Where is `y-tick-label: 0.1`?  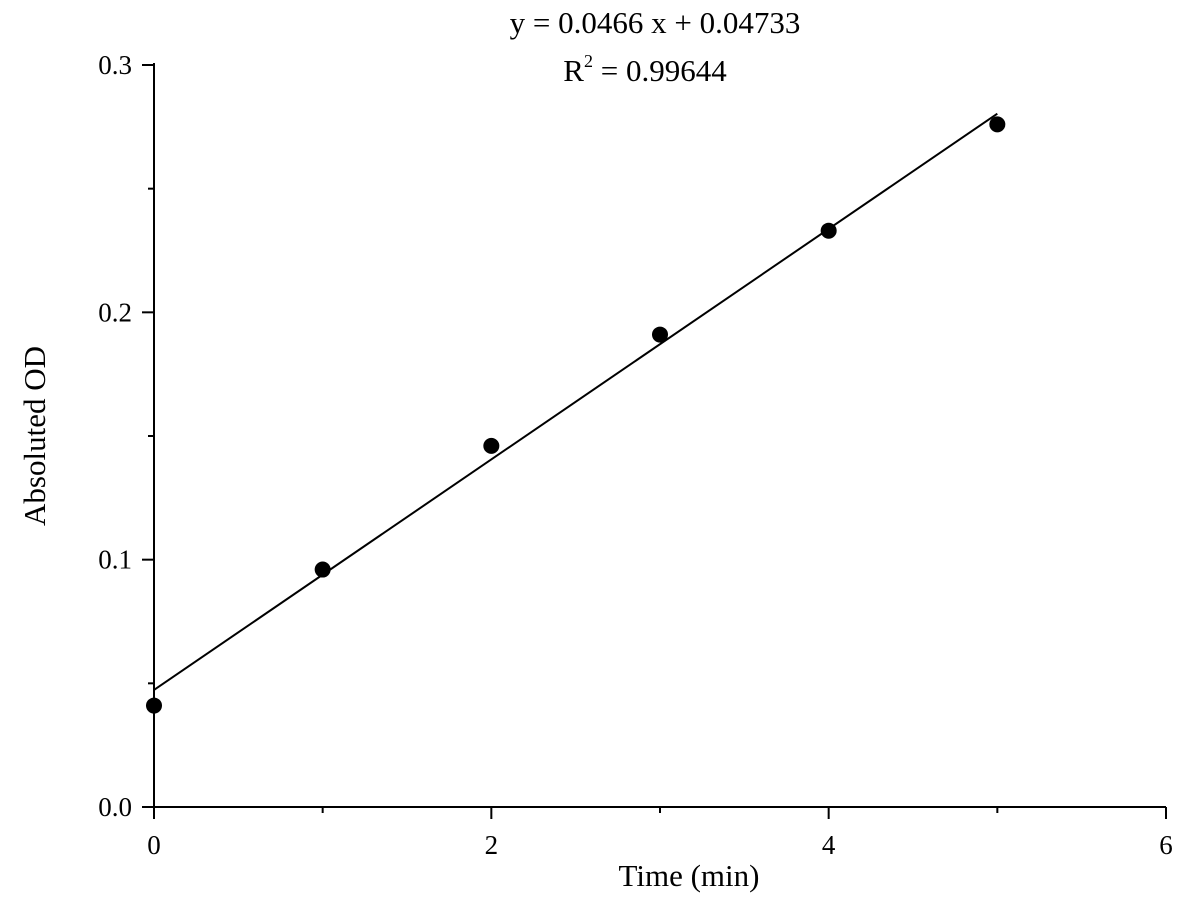 y-tick-label: 0.1 is located at coordinates (115, 560).